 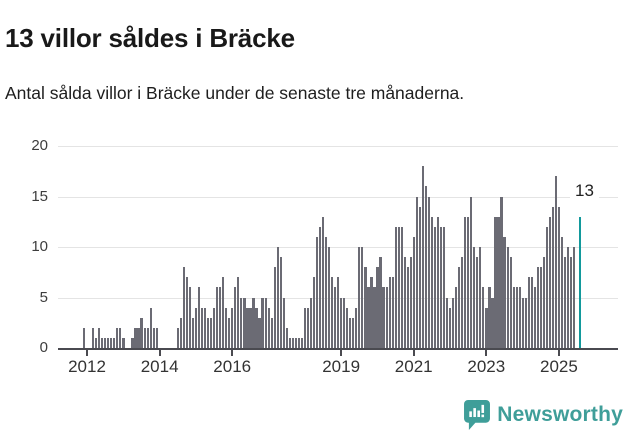 I want to click on x-tick-label-2019: 2019, so click(x=341, y=366).